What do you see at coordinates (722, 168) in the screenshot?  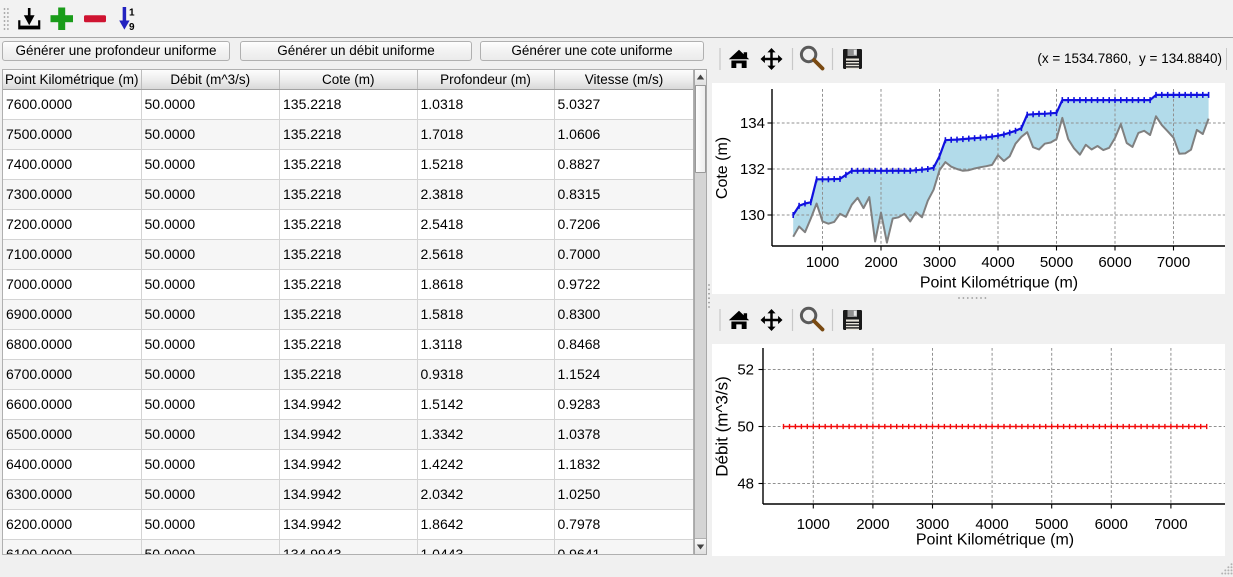 I see `svg-text: Cote (m)` at bounding box center [722, 168].